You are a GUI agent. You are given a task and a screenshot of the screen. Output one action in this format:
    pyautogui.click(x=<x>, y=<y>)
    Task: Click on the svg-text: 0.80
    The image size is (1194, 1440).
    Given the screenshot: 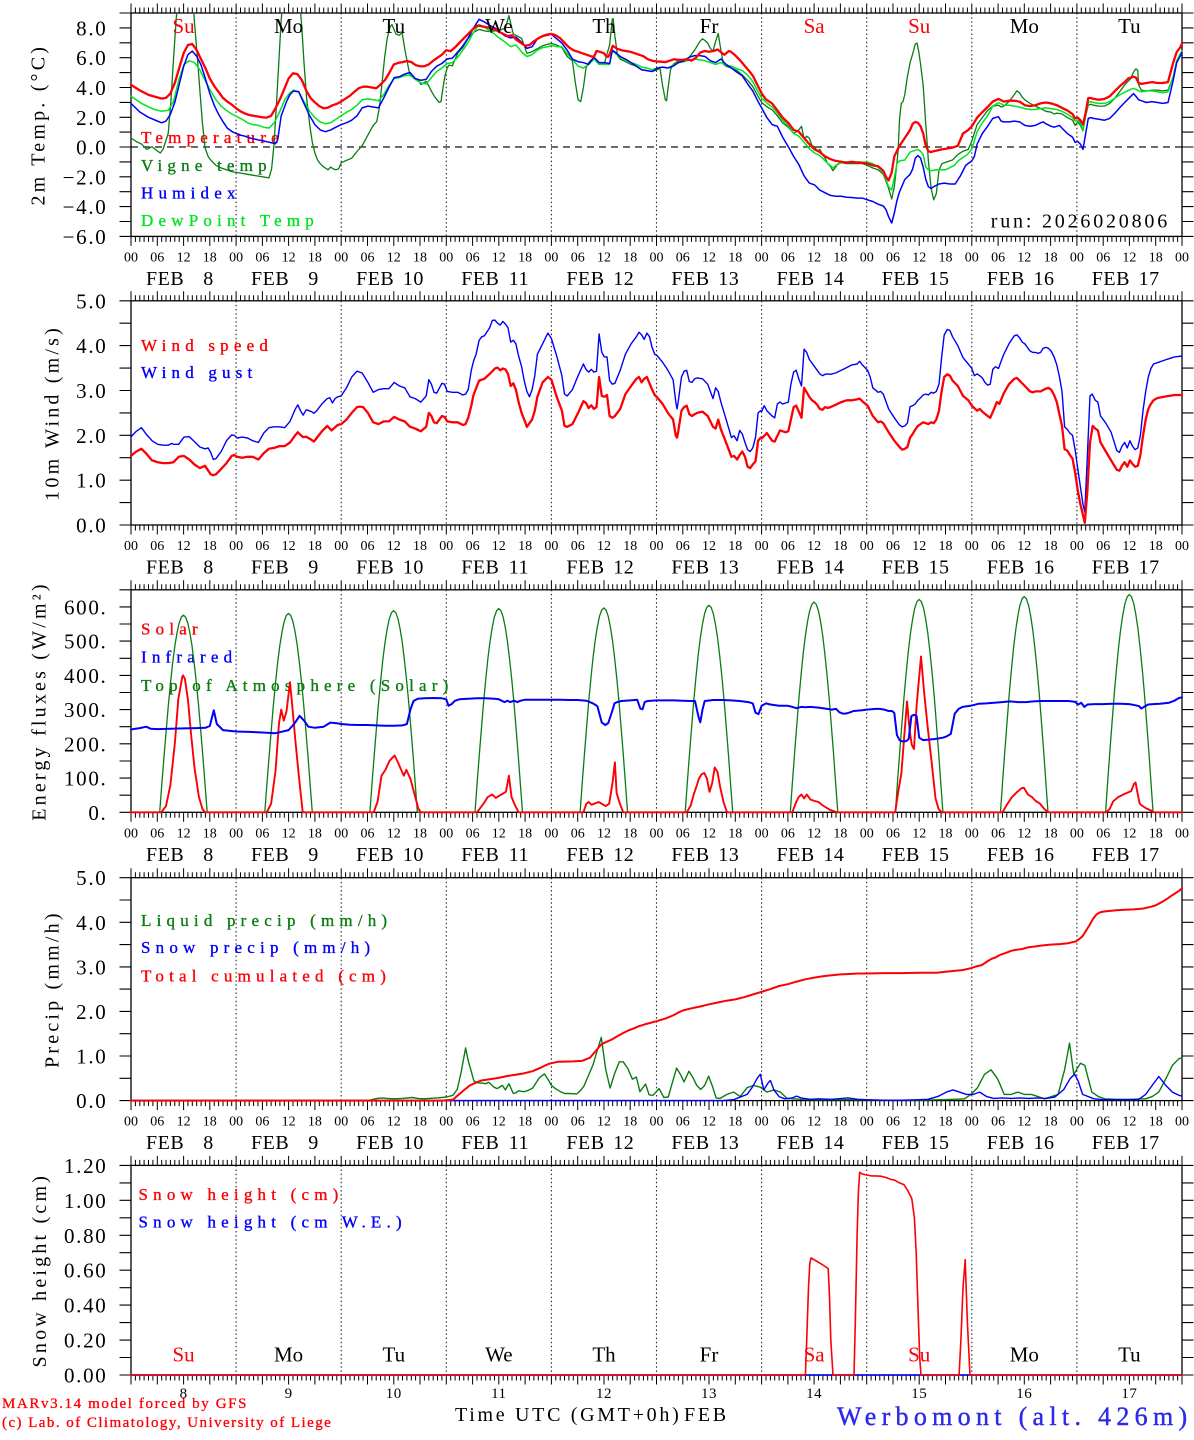 What is the action you would take?
    pyautogui.click(x=86, y=1236)
    